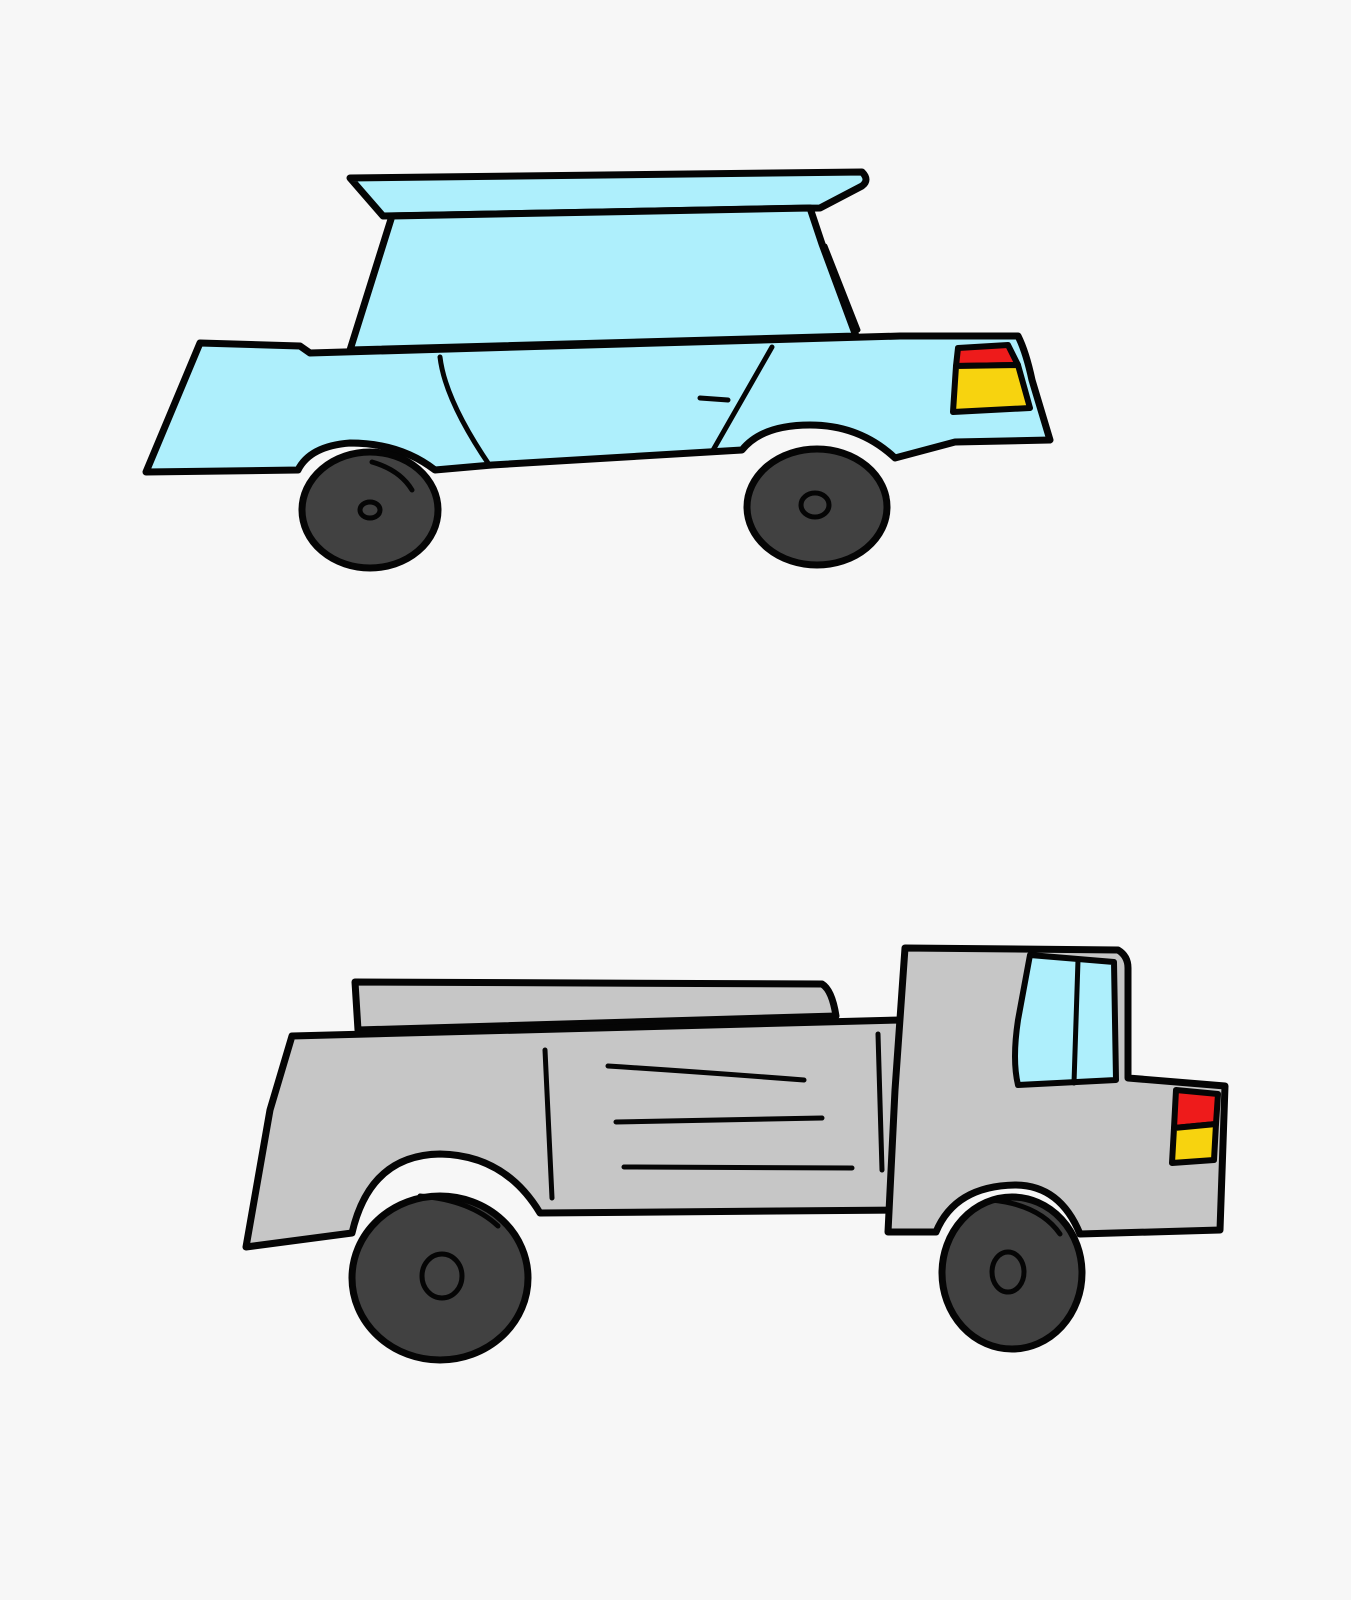  I want to click on truck-light-yellow, so click(1194, 1143).